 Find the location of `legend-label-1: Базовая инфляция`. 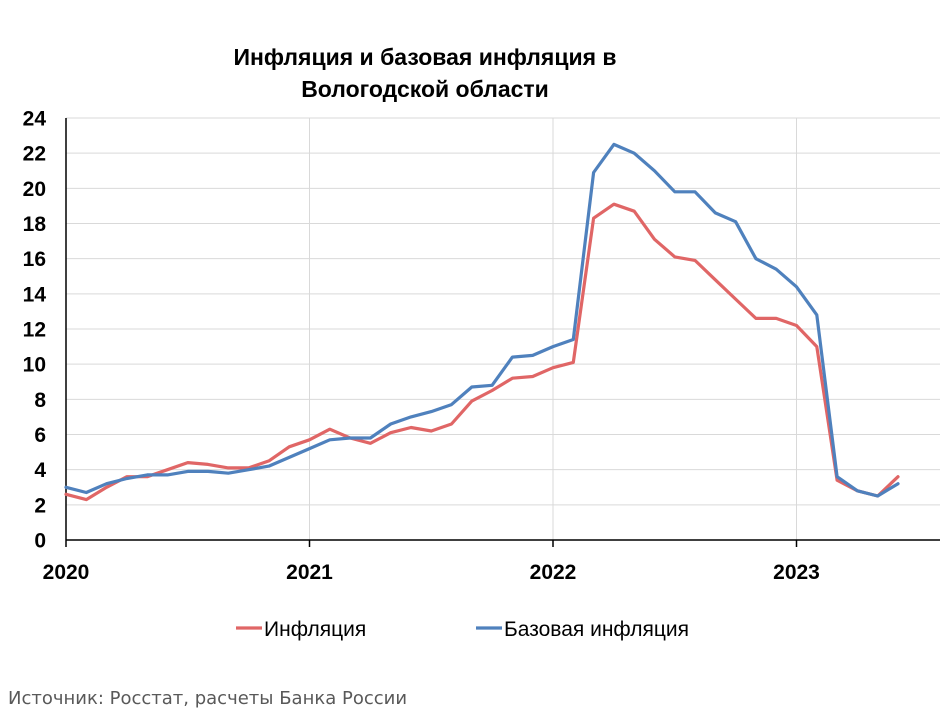

legend-label-1: Базовая инфляция is located at coordinates (596, 629).